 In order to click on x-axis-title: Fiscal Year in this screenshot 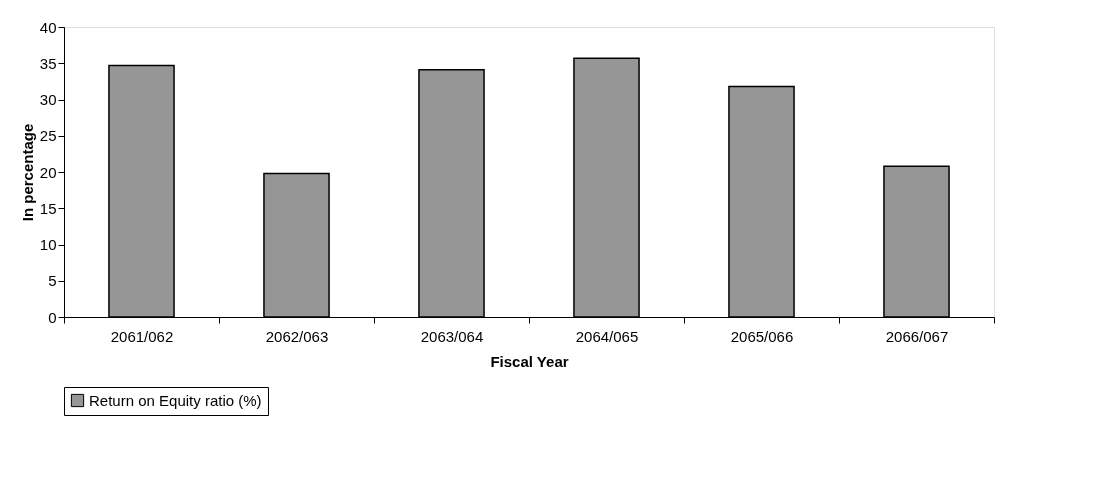, I will do `click(529, 361)`.